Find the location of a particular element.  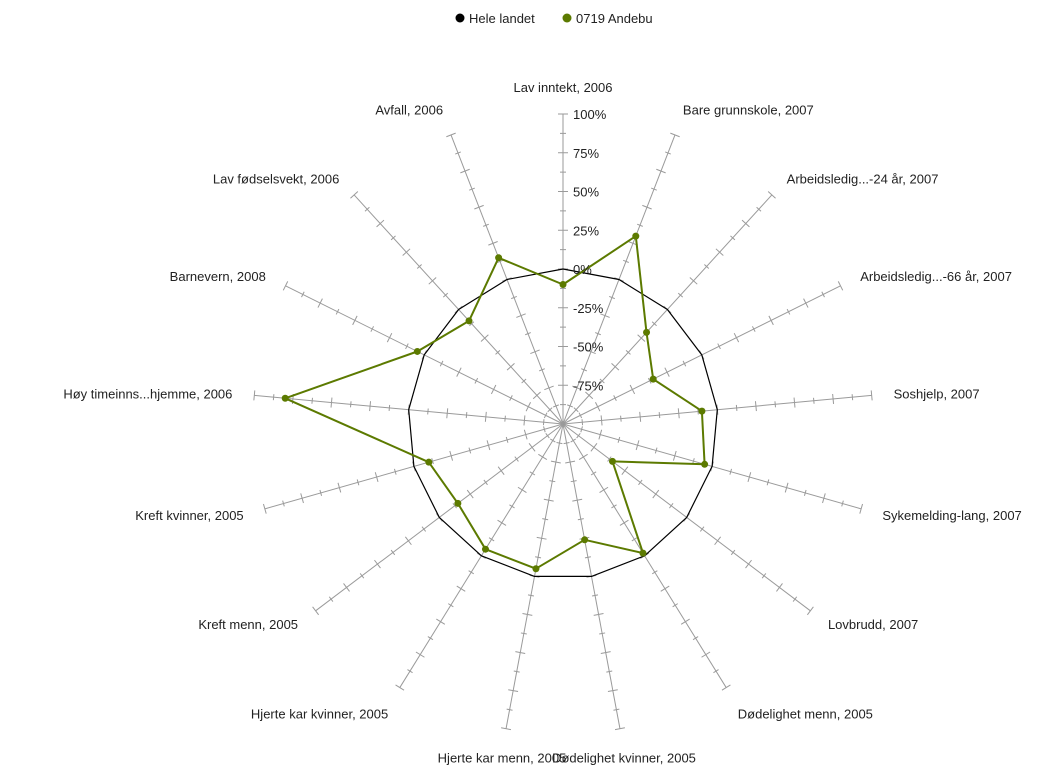

radial-tick-label: 50% is located at coordinates (586, 192).